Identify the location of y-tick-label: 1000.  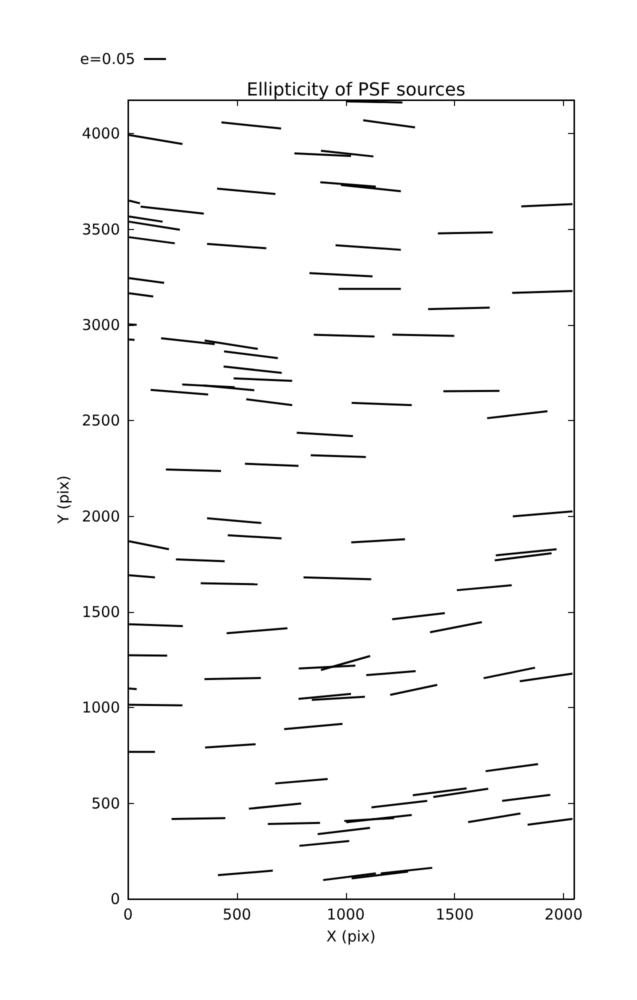
(101, 707).